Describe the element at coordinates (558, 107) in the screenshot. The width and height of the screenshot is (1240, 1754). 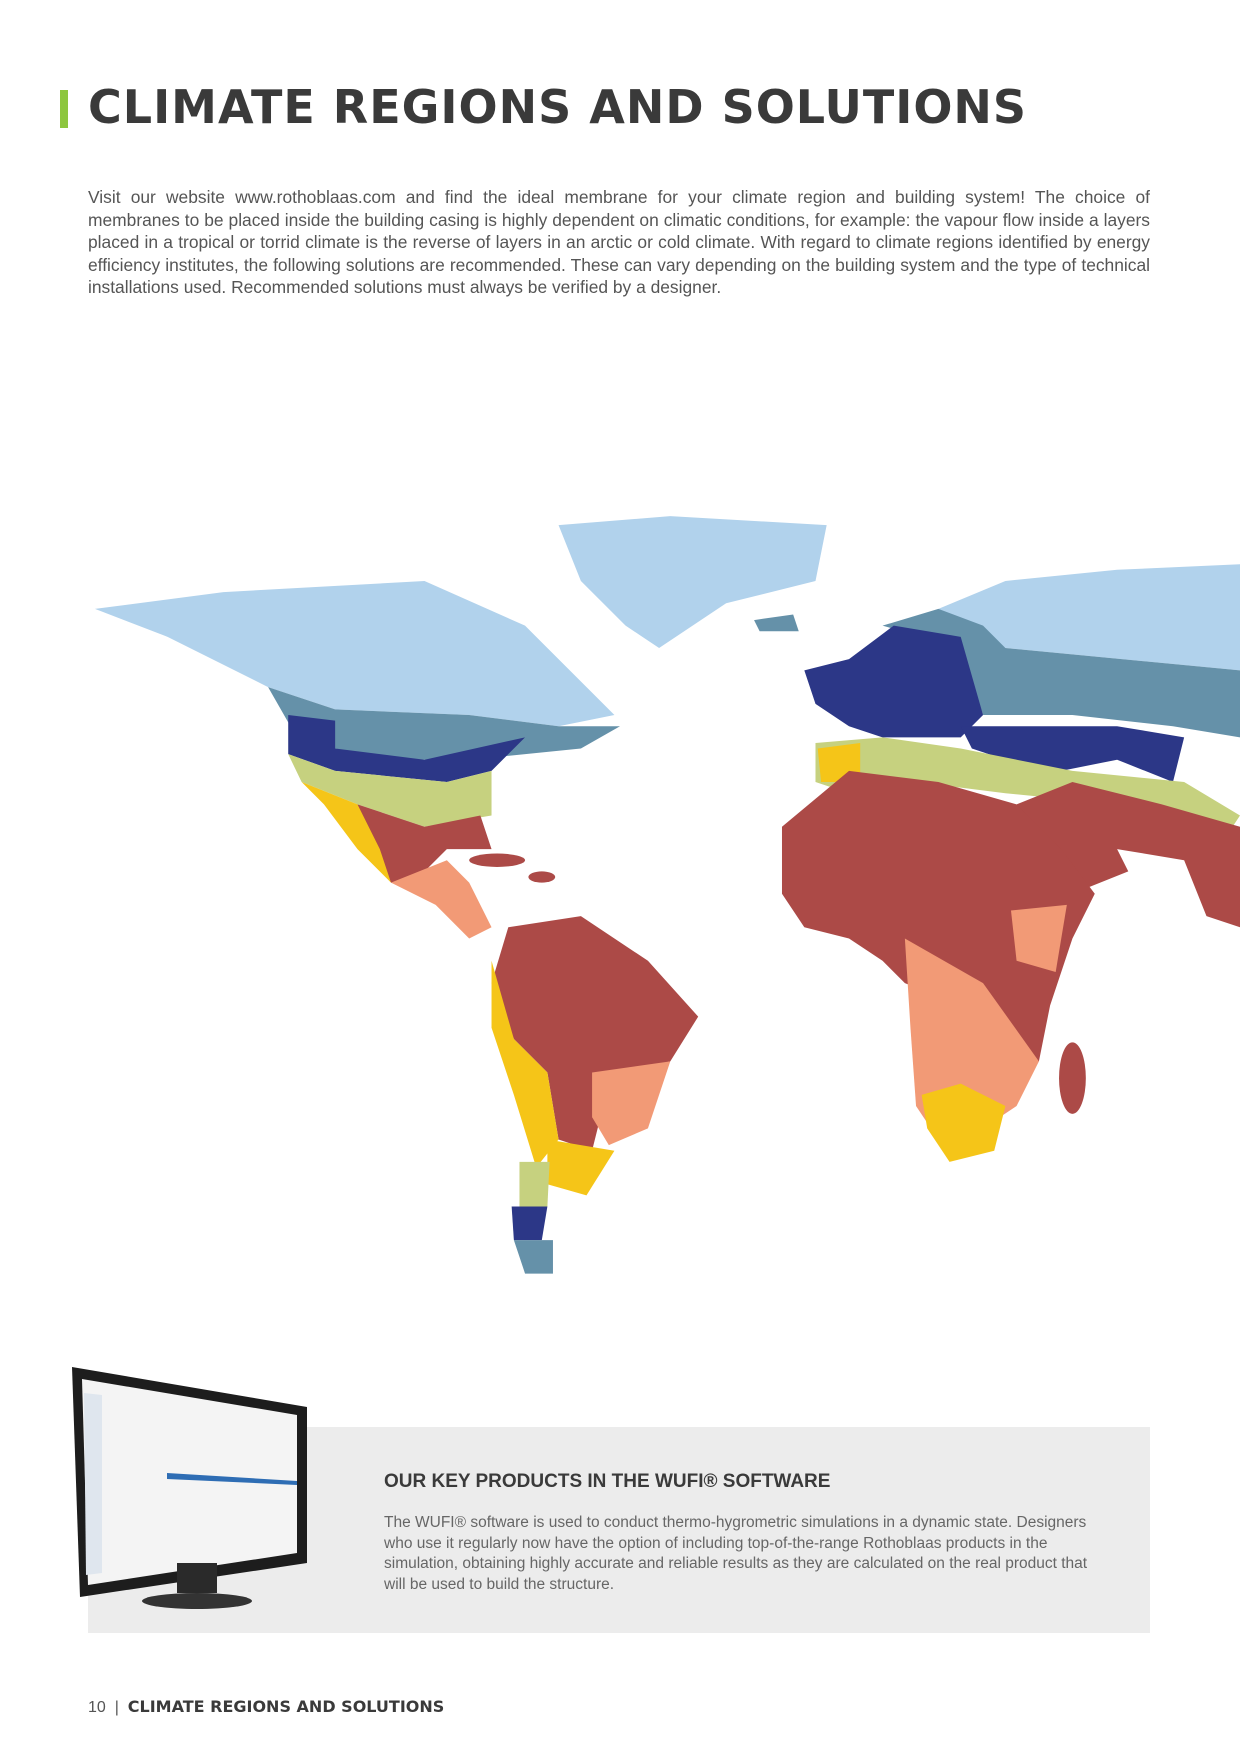
I see `page-title: CLIMATE REGIONS AND SOLUTIONS` at that location.